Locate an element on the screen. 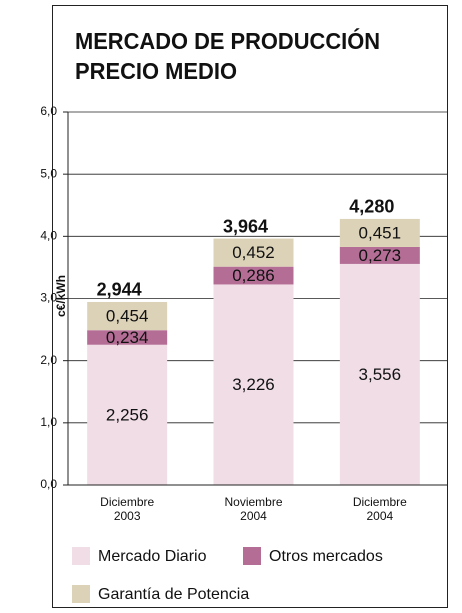 The height and width of the screenshot is (613, 462). y-tick-label: 6,0 is located at coordinates (48, 111).